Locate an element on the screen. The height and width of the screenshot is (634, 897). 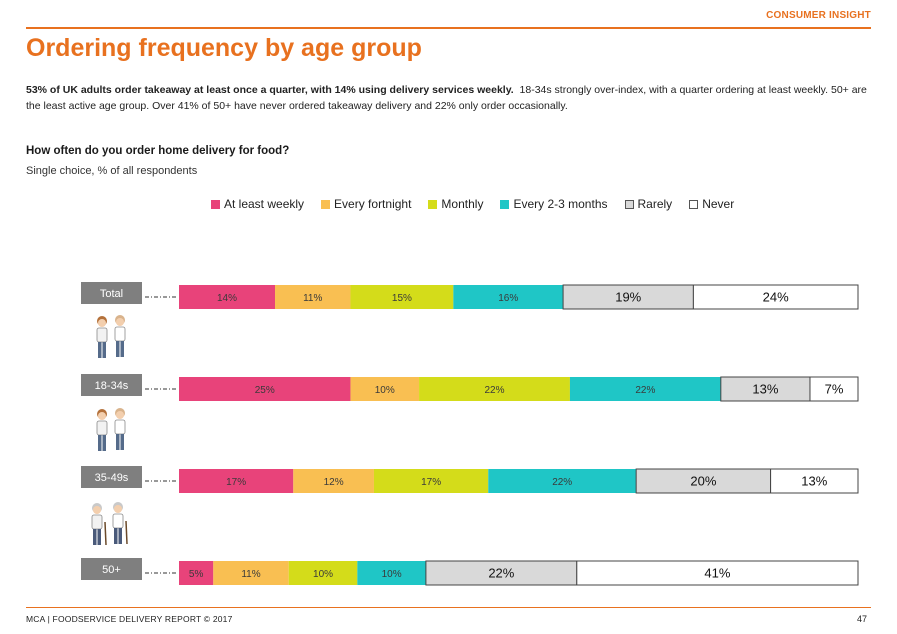
data-label-18-34s-at-least-weekly: 25% is located at coordinates (265, 390).